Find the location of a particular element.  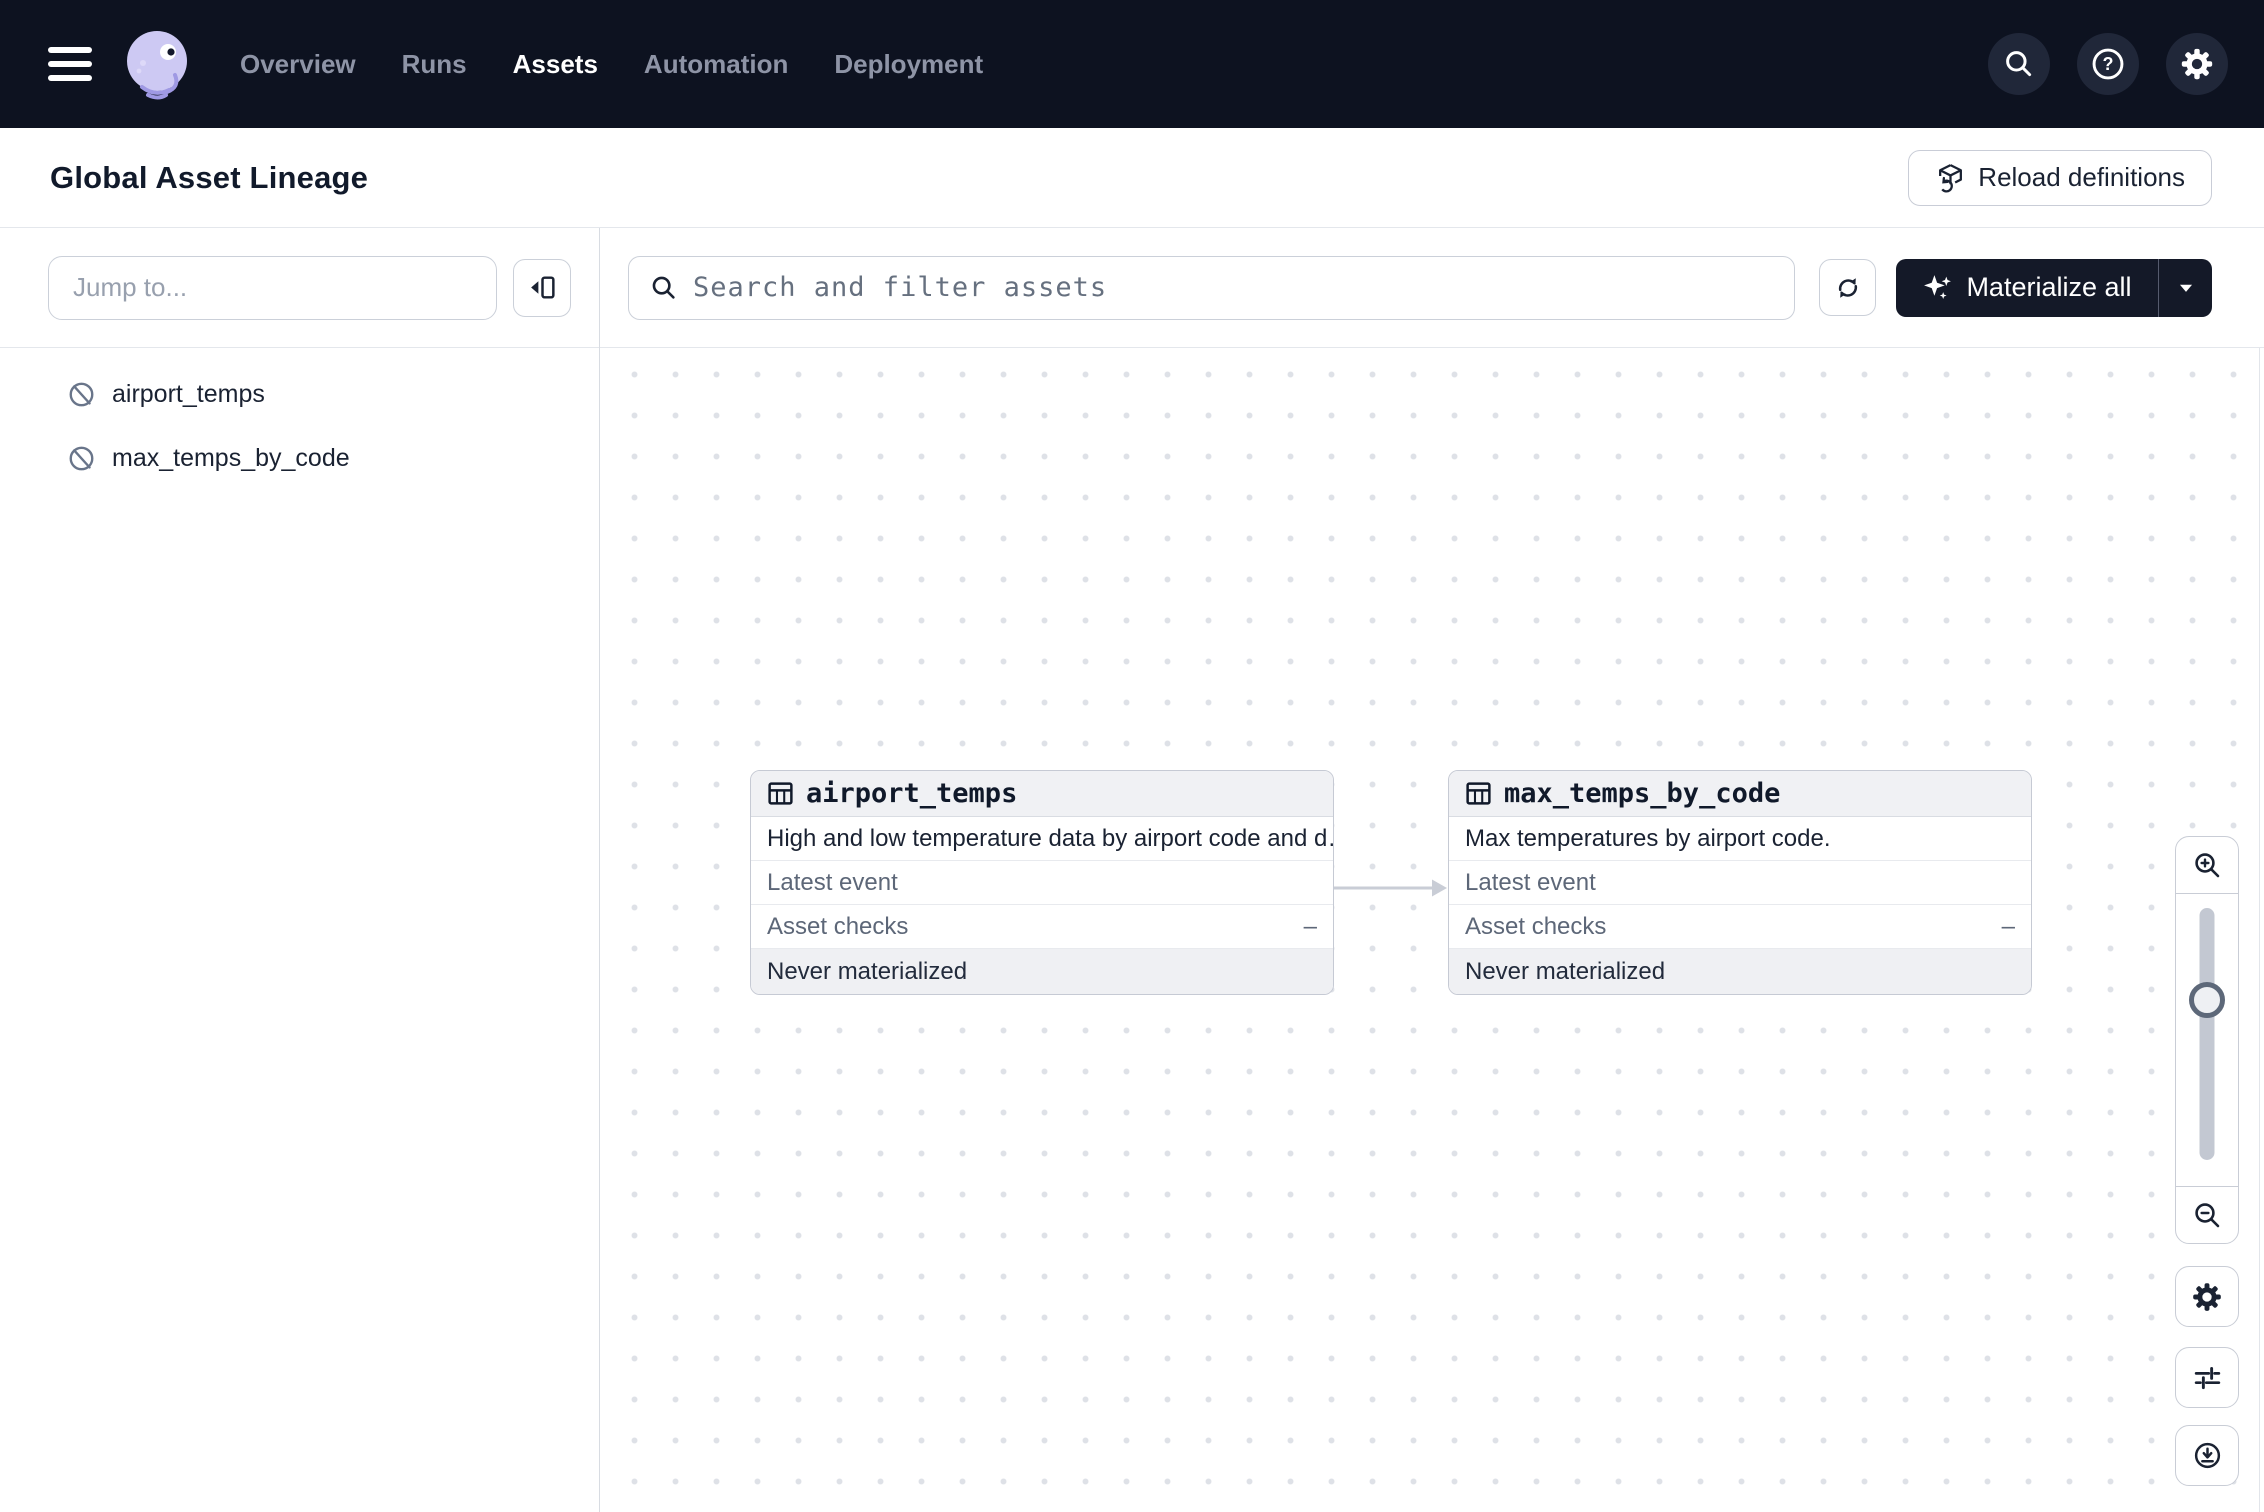

asset-node-title: max_temps_by_code is located at coordinates (1642, 793).